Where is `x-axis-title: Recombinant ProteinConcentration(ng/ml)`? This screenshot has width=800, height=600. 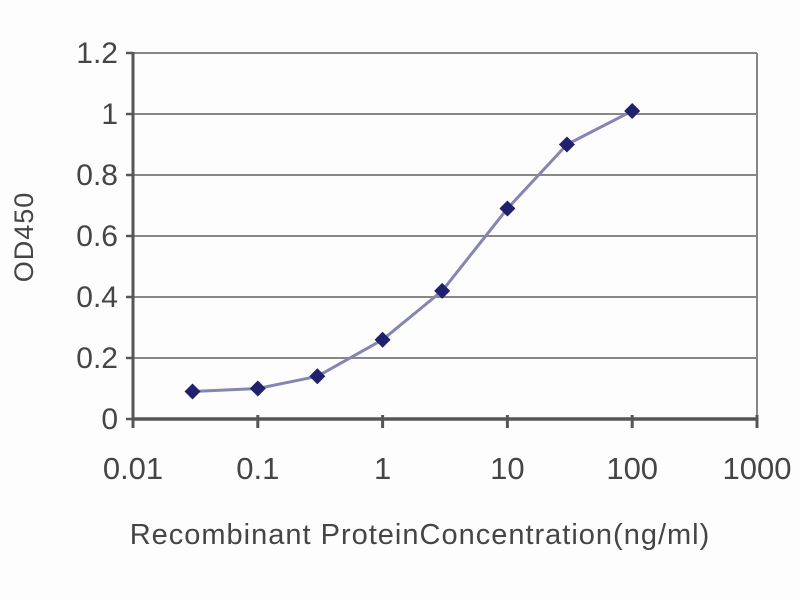 x-axis-title: Recombinant ProteinConcentration(ng/ml) is located at coordinates (420, 535).